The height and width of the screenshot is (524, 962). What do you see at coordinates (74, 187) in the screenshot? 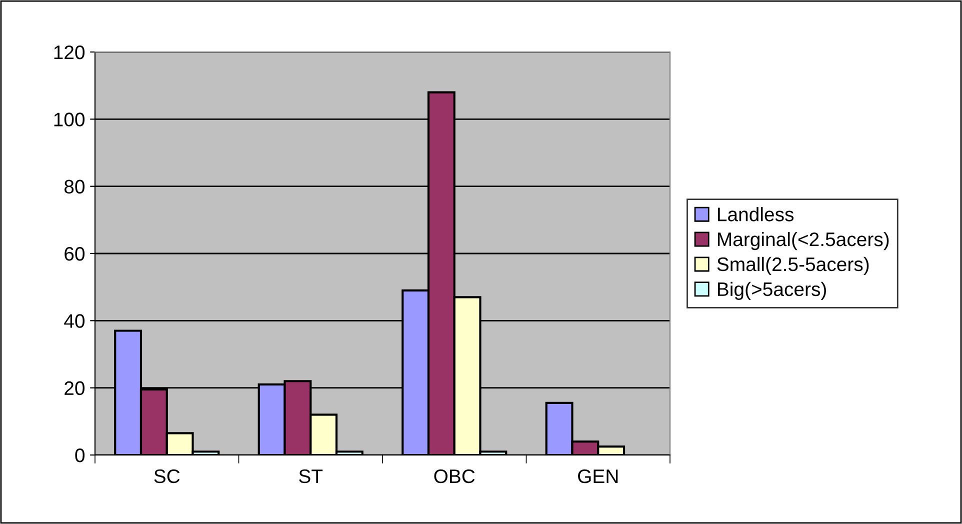
I see `y-tick-label: 80` at bounding box center [74, 187].